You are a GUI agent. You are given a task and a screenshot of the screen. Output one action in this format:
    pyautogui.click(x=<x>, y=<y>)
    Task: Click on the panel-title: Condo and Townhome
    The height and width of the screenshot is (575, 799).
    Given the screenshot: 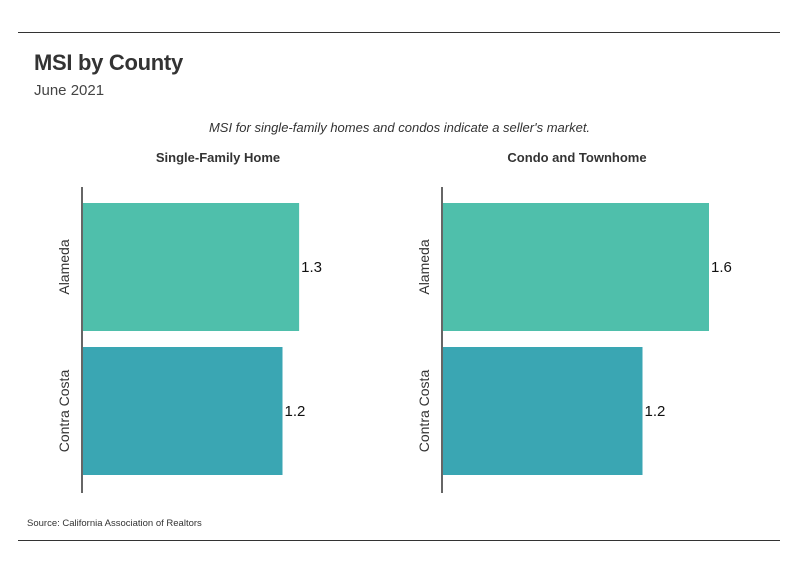 What is the action you would take?
    pyautogui.click(x=576, y=157)
    